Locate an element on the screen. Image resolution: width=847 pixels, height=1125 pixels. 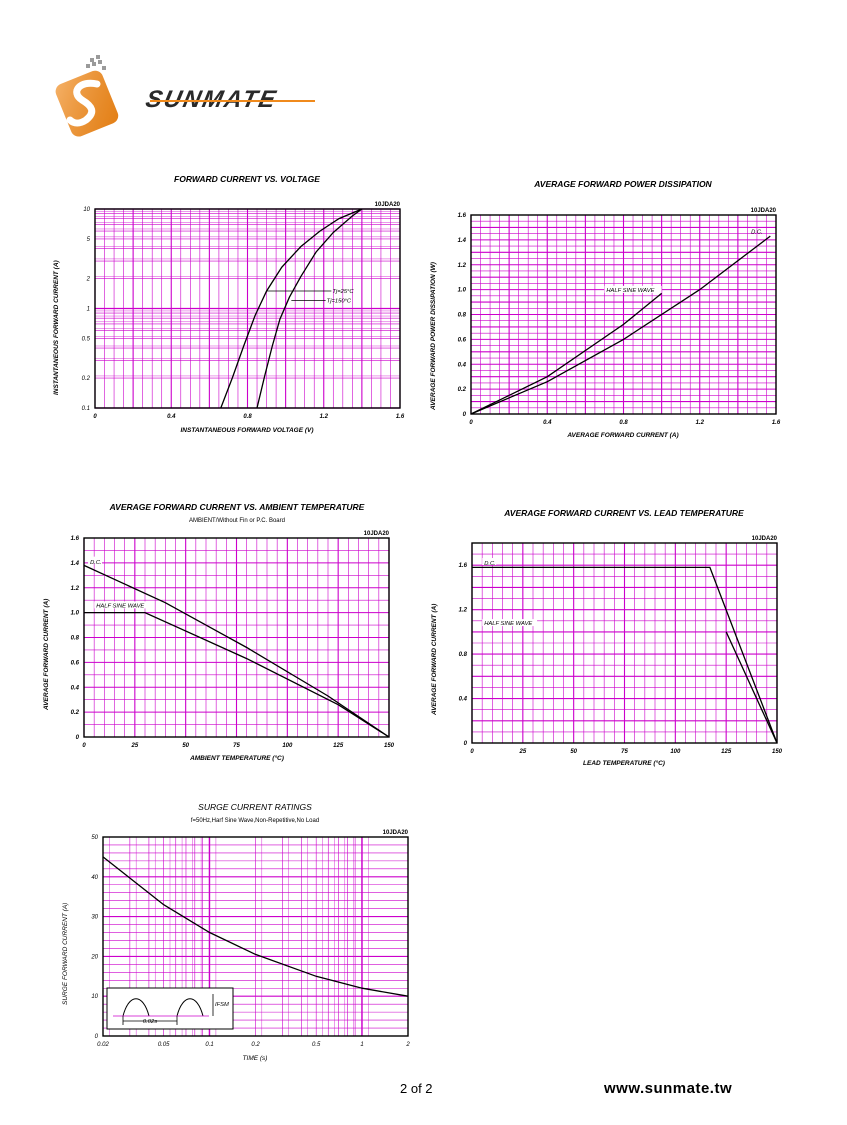
lead-xtick-3: 75 is located at coordinates (624, 752).